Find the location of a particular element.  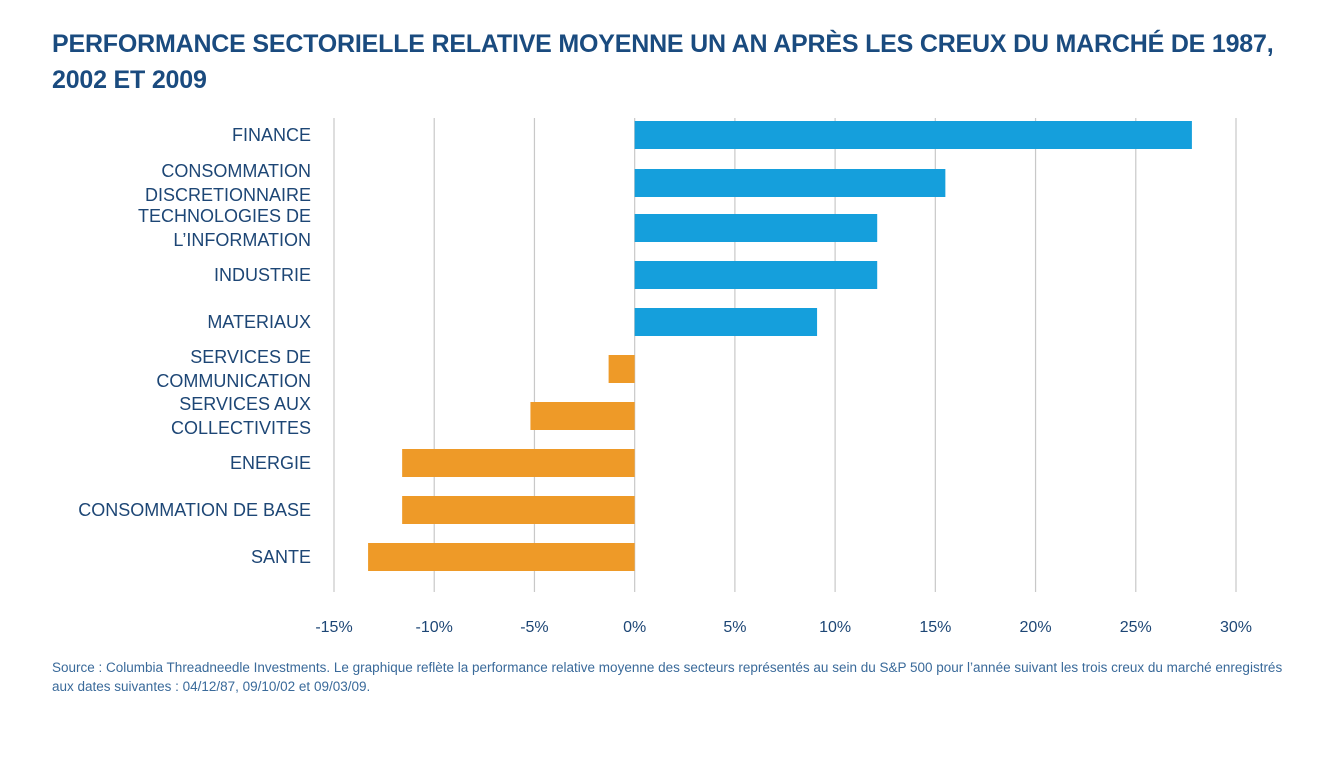

x-tick-label: 15% is located at coordinates (935, 627).